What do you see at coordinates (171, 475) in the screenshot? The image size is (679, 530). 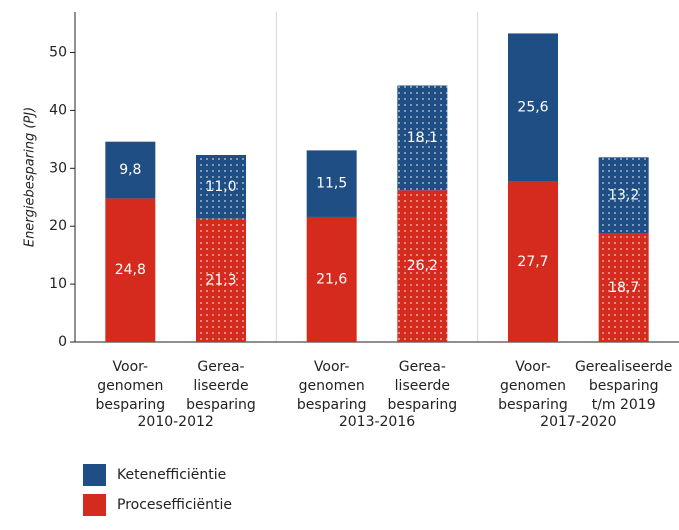 I see `legend-label: Ketenefficiëntie` at bounding box center [171, 475].